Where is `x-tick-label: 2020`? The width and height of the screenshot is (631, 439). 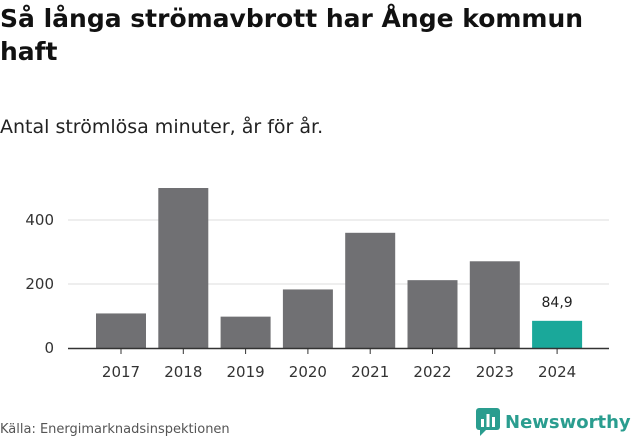
x-tick-label: 2020 is located at coordinates (308, 372).